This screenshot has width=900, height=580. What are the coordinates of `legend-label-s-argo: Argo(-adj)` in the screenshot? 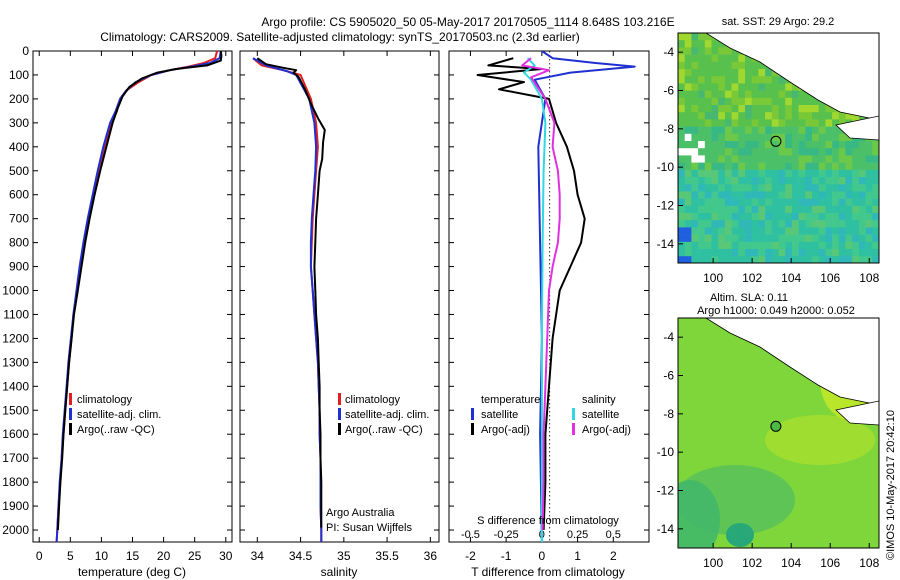 It's located at (606, 430).